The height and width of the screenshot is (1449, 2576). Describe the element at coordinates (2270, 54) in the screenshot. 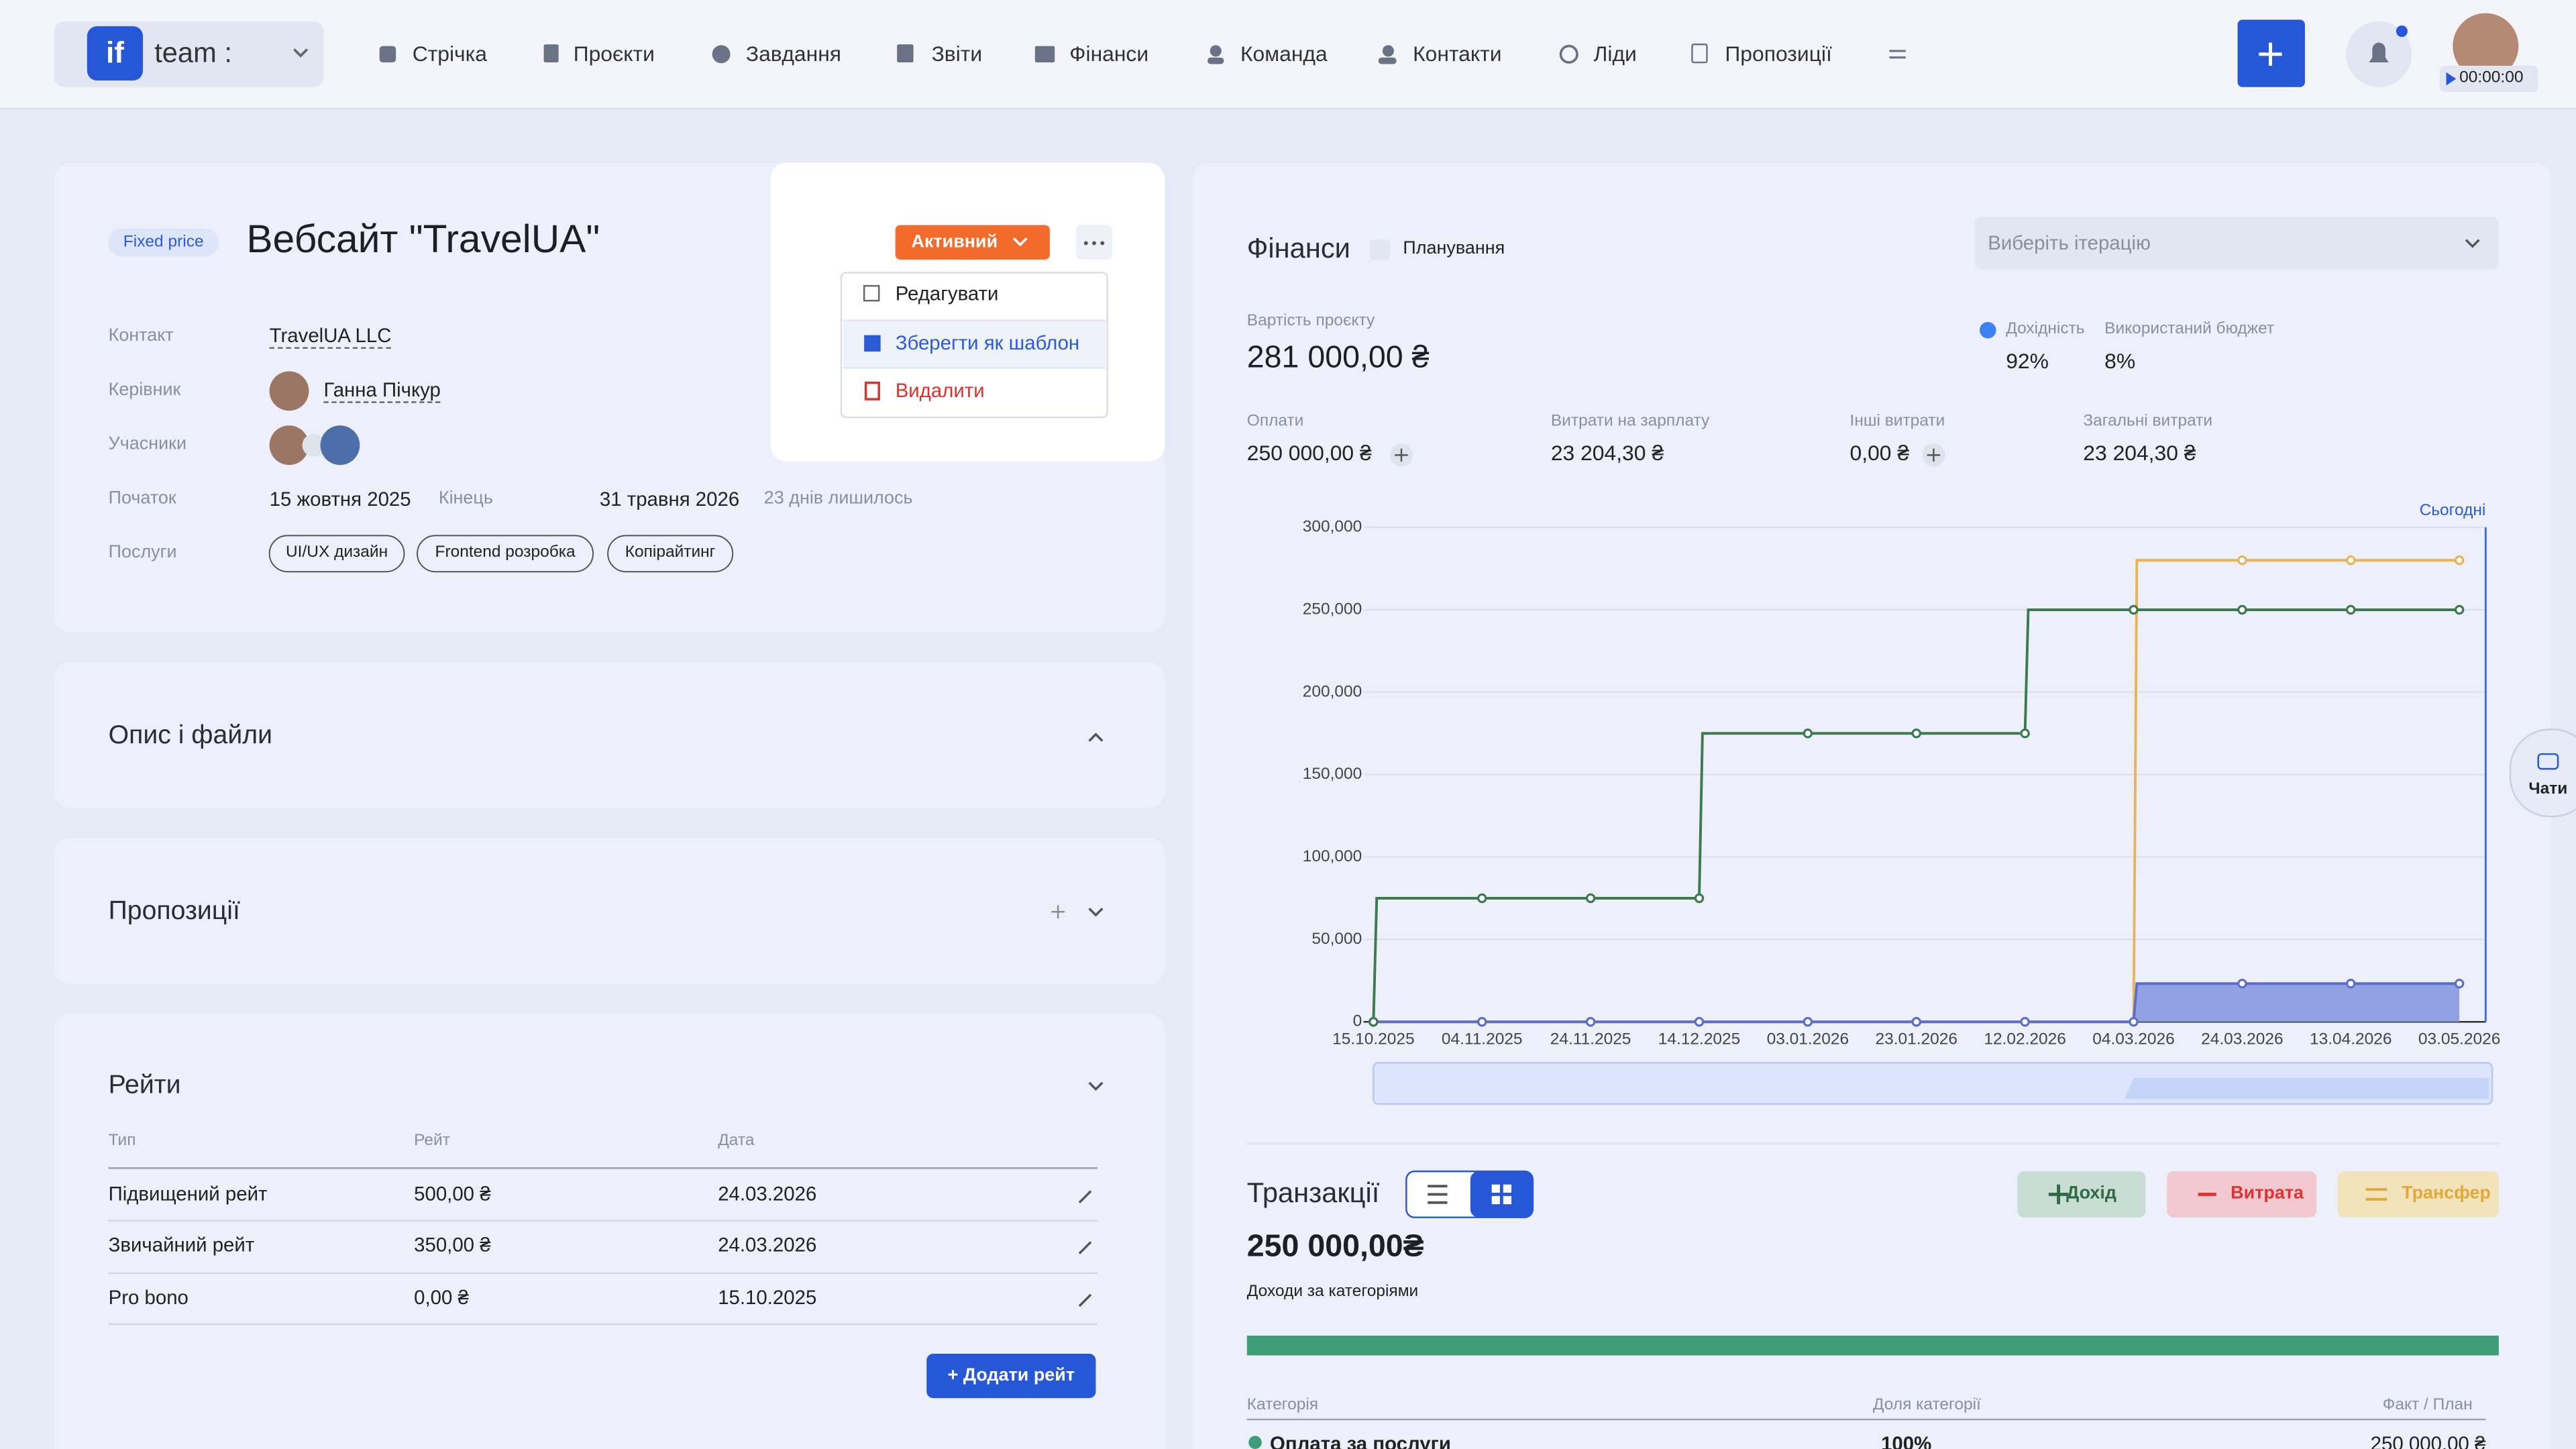

I see `plus` at that location.